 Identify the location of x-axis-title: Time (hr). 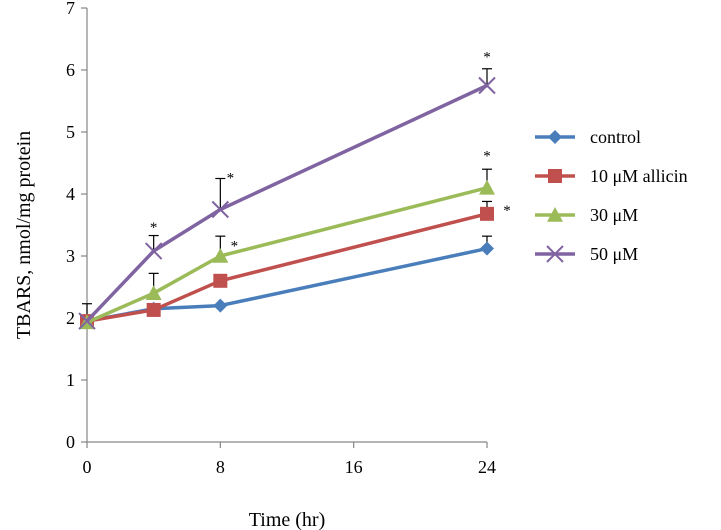
(287, 519).